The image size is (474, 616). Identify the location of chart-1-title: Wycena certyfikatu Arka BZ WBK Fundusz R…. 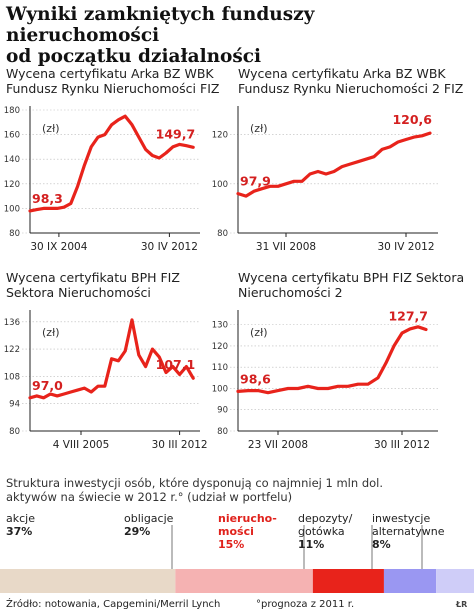
(112, 81).